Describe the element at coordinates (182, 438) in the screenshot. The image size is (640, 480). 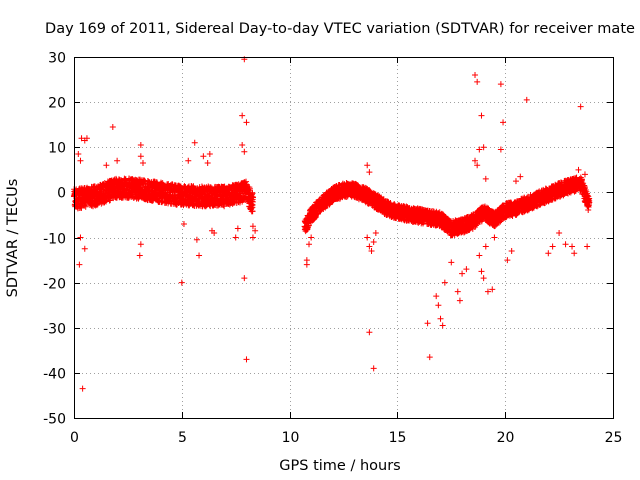
I see `x-tick-label: 5` at that location.